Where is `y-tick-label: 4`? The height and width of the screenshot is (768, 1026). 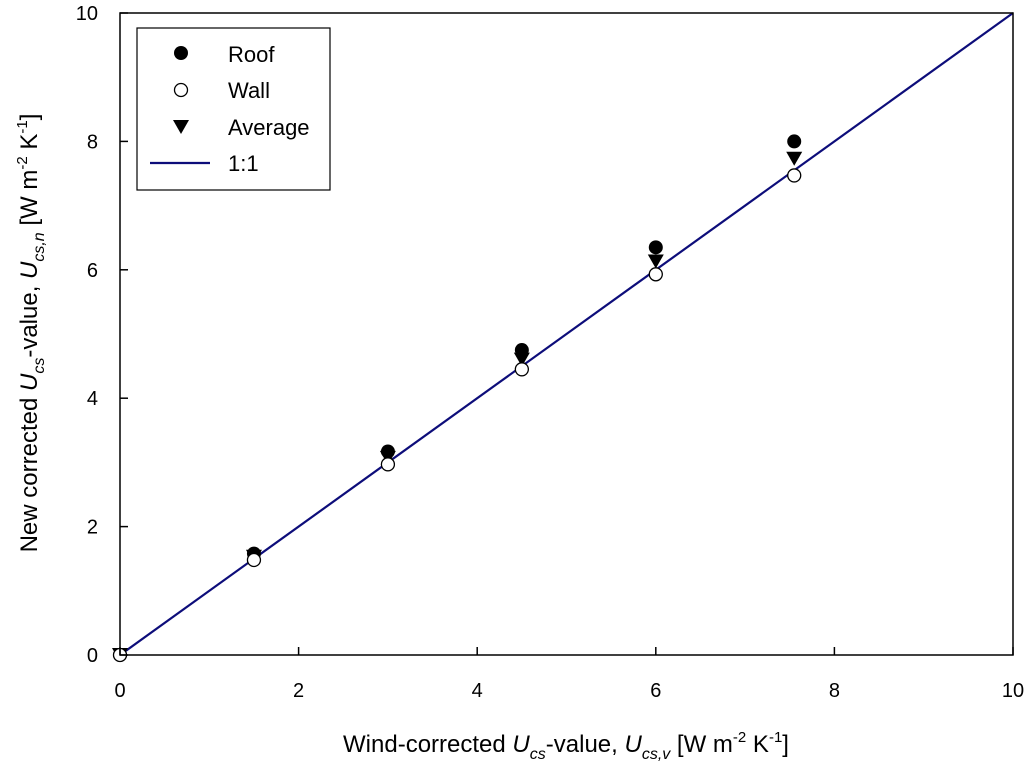 y-tick-label: 4 is located at coordinates (92, 399).